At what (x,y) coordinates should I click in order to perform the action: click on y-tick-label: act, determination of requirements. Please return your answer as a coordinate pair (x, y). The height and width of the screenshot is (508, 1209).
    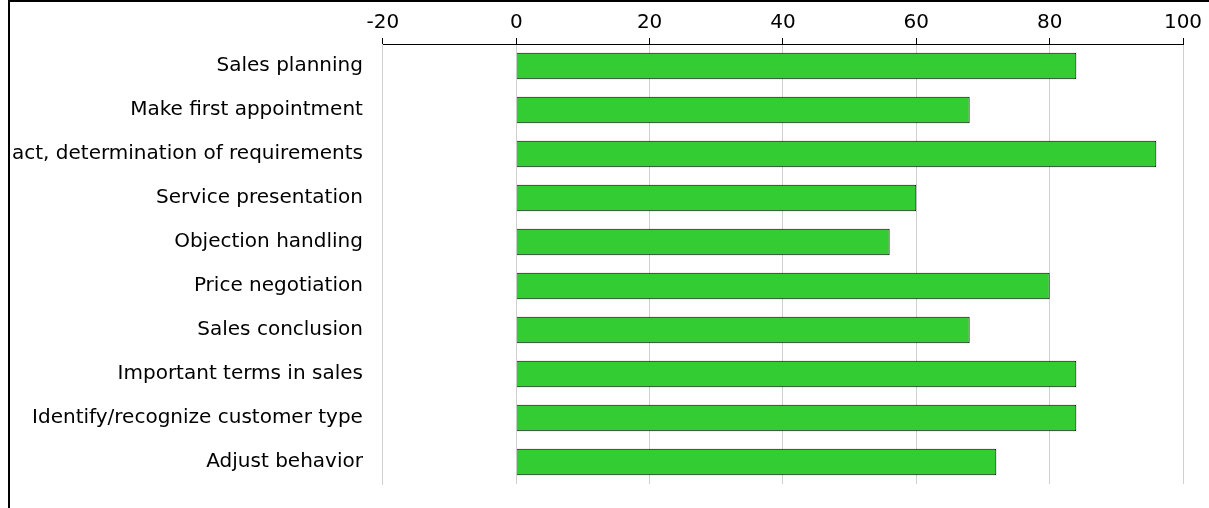
    Looking at the image, I should click on (187, 152).